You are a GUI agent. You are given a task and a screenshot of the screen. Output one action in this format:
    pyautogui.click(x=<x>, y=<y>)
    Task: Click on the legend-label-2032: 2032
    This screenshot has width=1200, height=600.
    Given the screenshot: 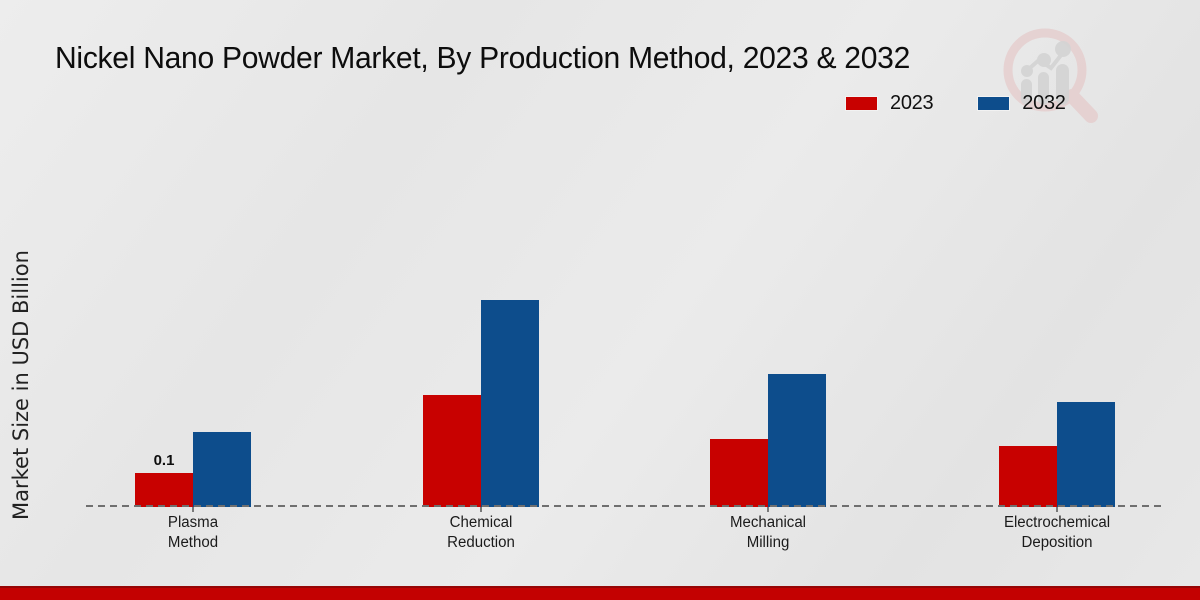 What is the action you would take?
    pyautogui.click(x=1044, y=103)
    